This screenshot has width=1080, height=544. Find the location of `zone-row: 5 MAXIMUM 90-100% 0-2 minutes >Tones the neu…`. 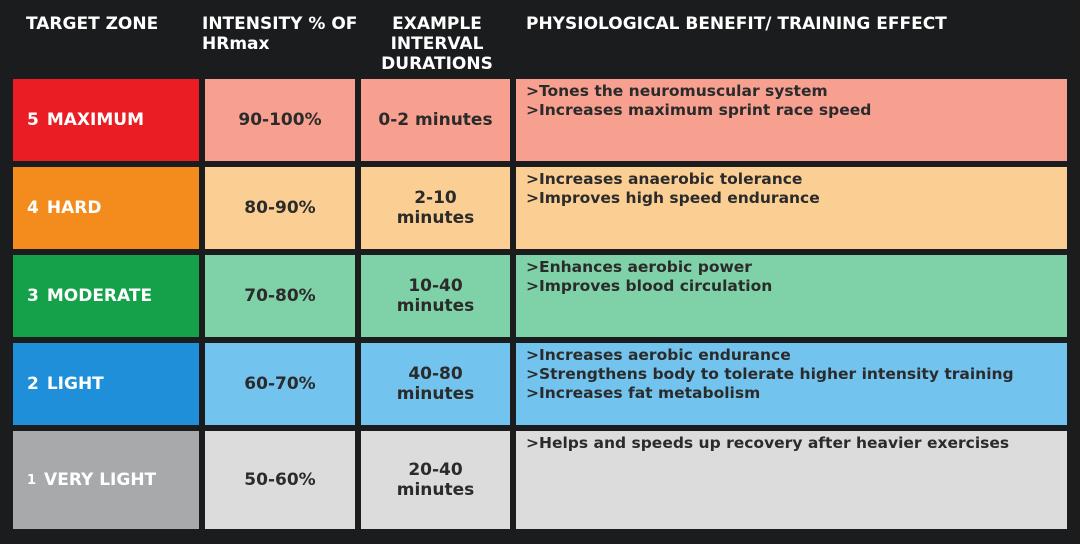

zone-row: 5 MAXIMUM 90-100% 0-2 minutes >Tones the neu… is located at coordinates (540, 120).